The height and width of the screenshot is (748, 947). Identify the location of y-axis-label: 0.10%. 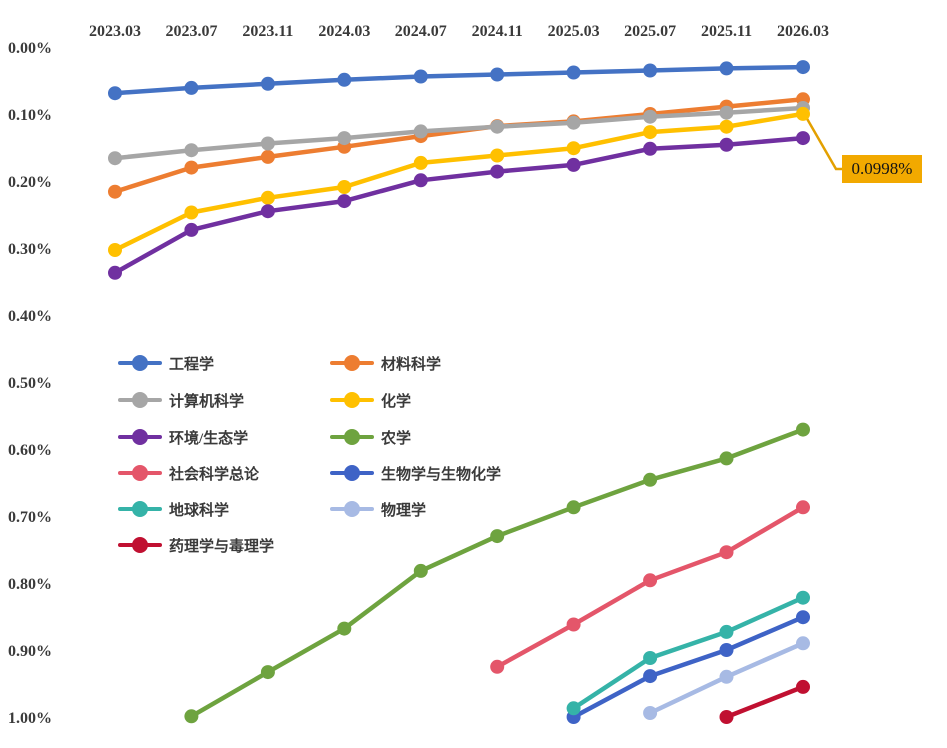
(30, 115).